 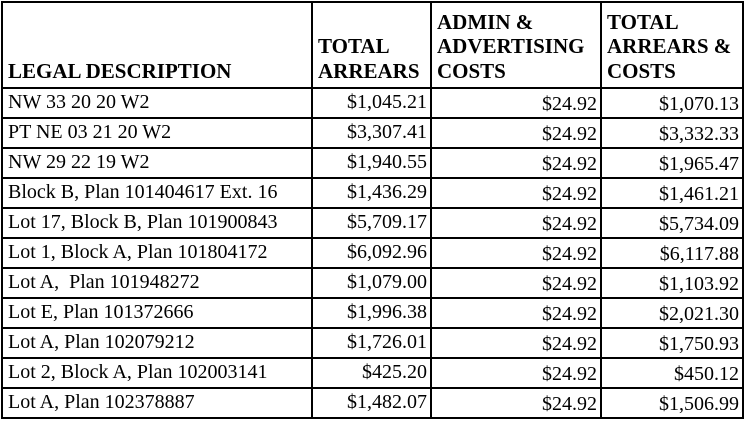 What do you see at coordinates (672, 283) in the screenshot?
I see `total-arrears-costs-cell: $1,103.92` at bounding box center [672, 283].